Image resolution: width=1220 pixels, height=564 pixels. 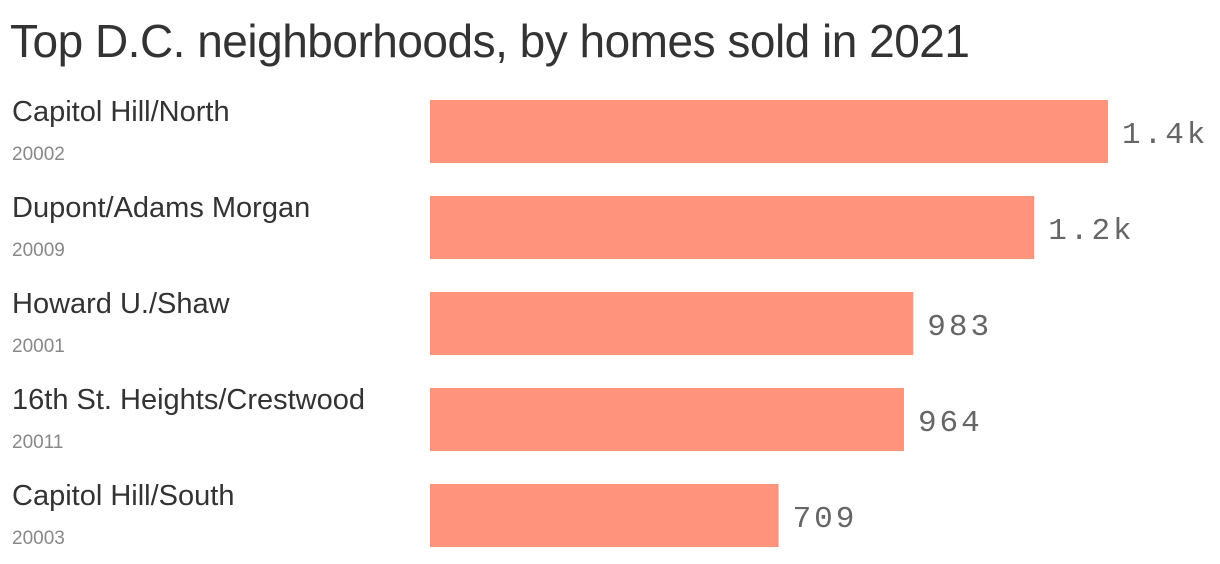 What do you see at coordinates (38, 538) in the screenshot?
I see `zip-code-label: 20003` at bounding box center [38, 538].